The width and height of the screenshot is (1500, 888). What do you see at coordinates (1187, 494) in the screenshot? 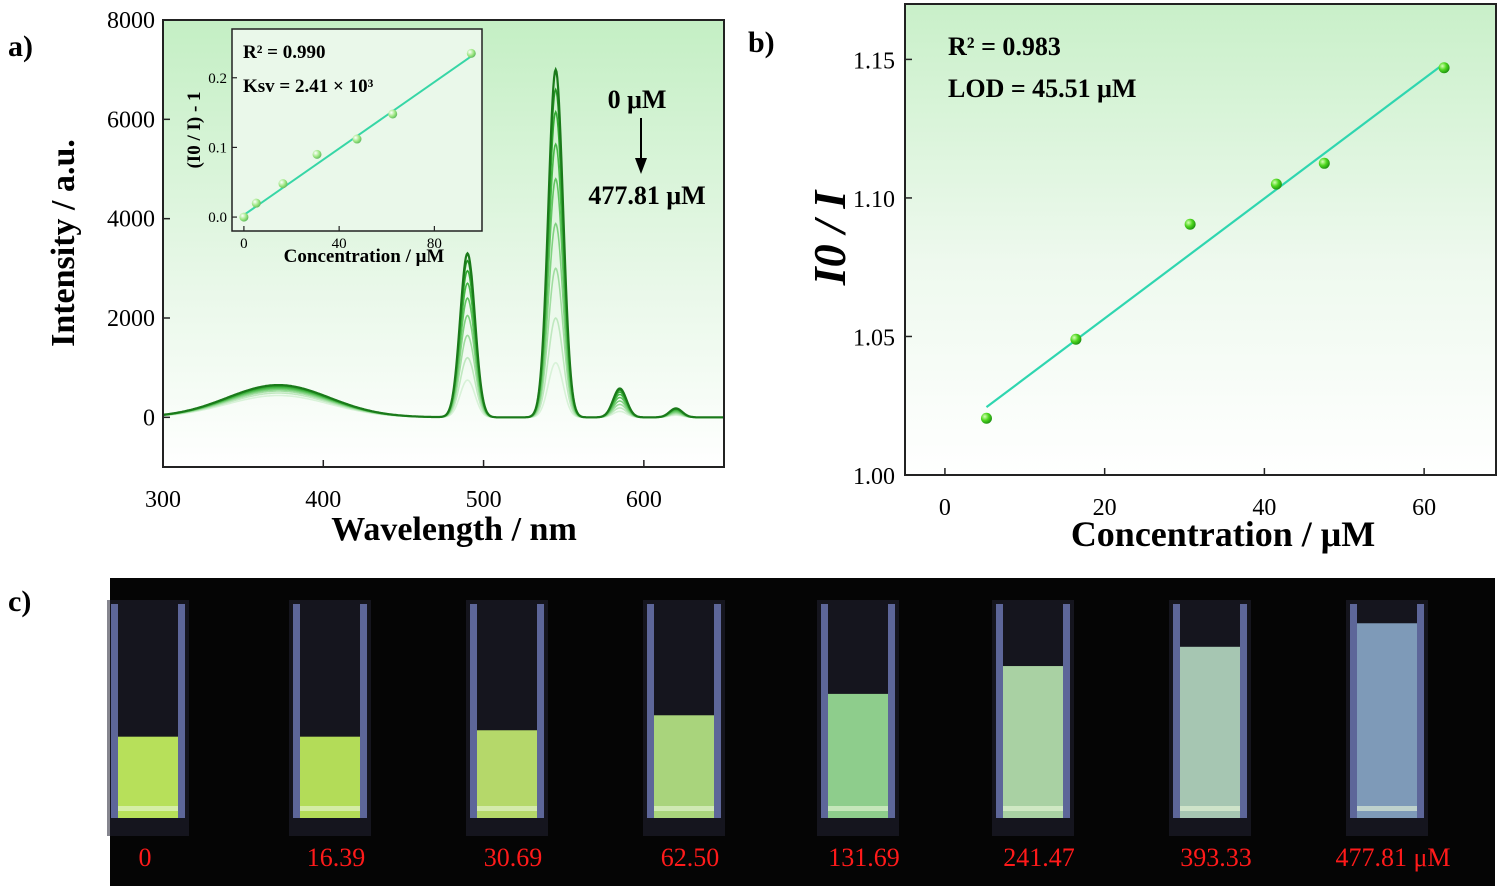
I see `panel-b-x-ticks: 0 20 40 60` at bounding box center [1187, 494].